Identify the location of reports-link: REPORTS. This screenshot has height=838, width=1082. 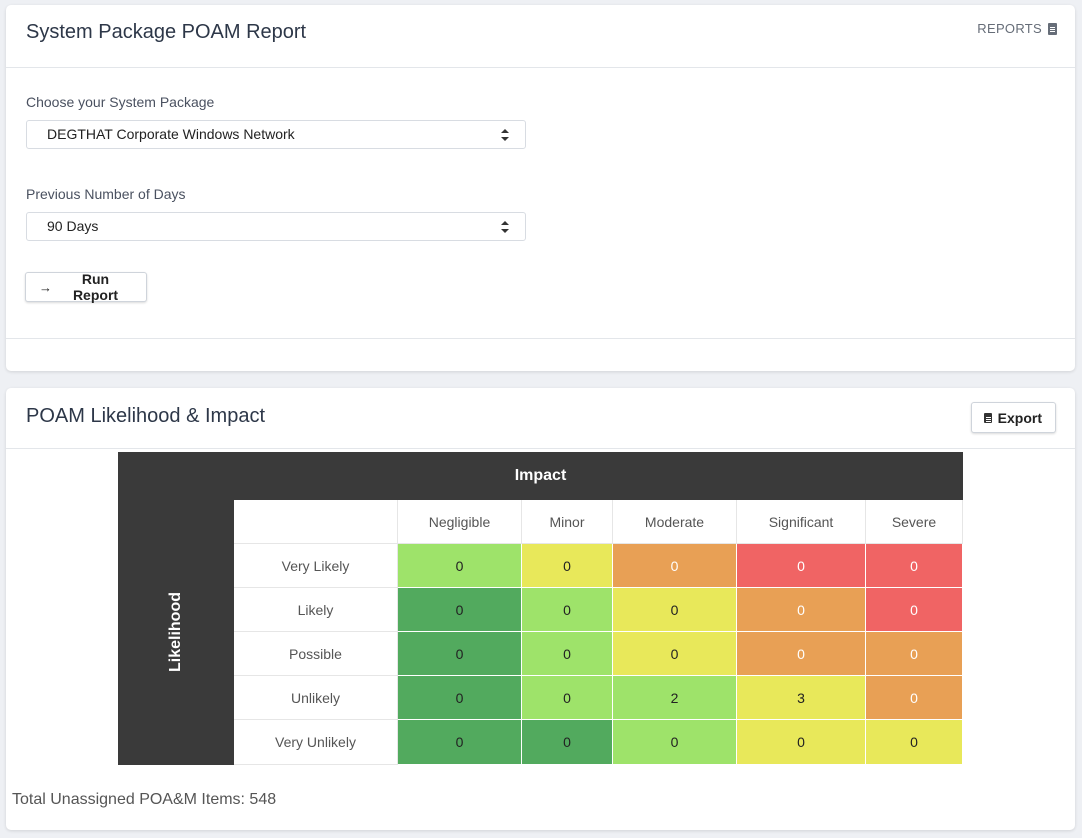
(1017, 28).